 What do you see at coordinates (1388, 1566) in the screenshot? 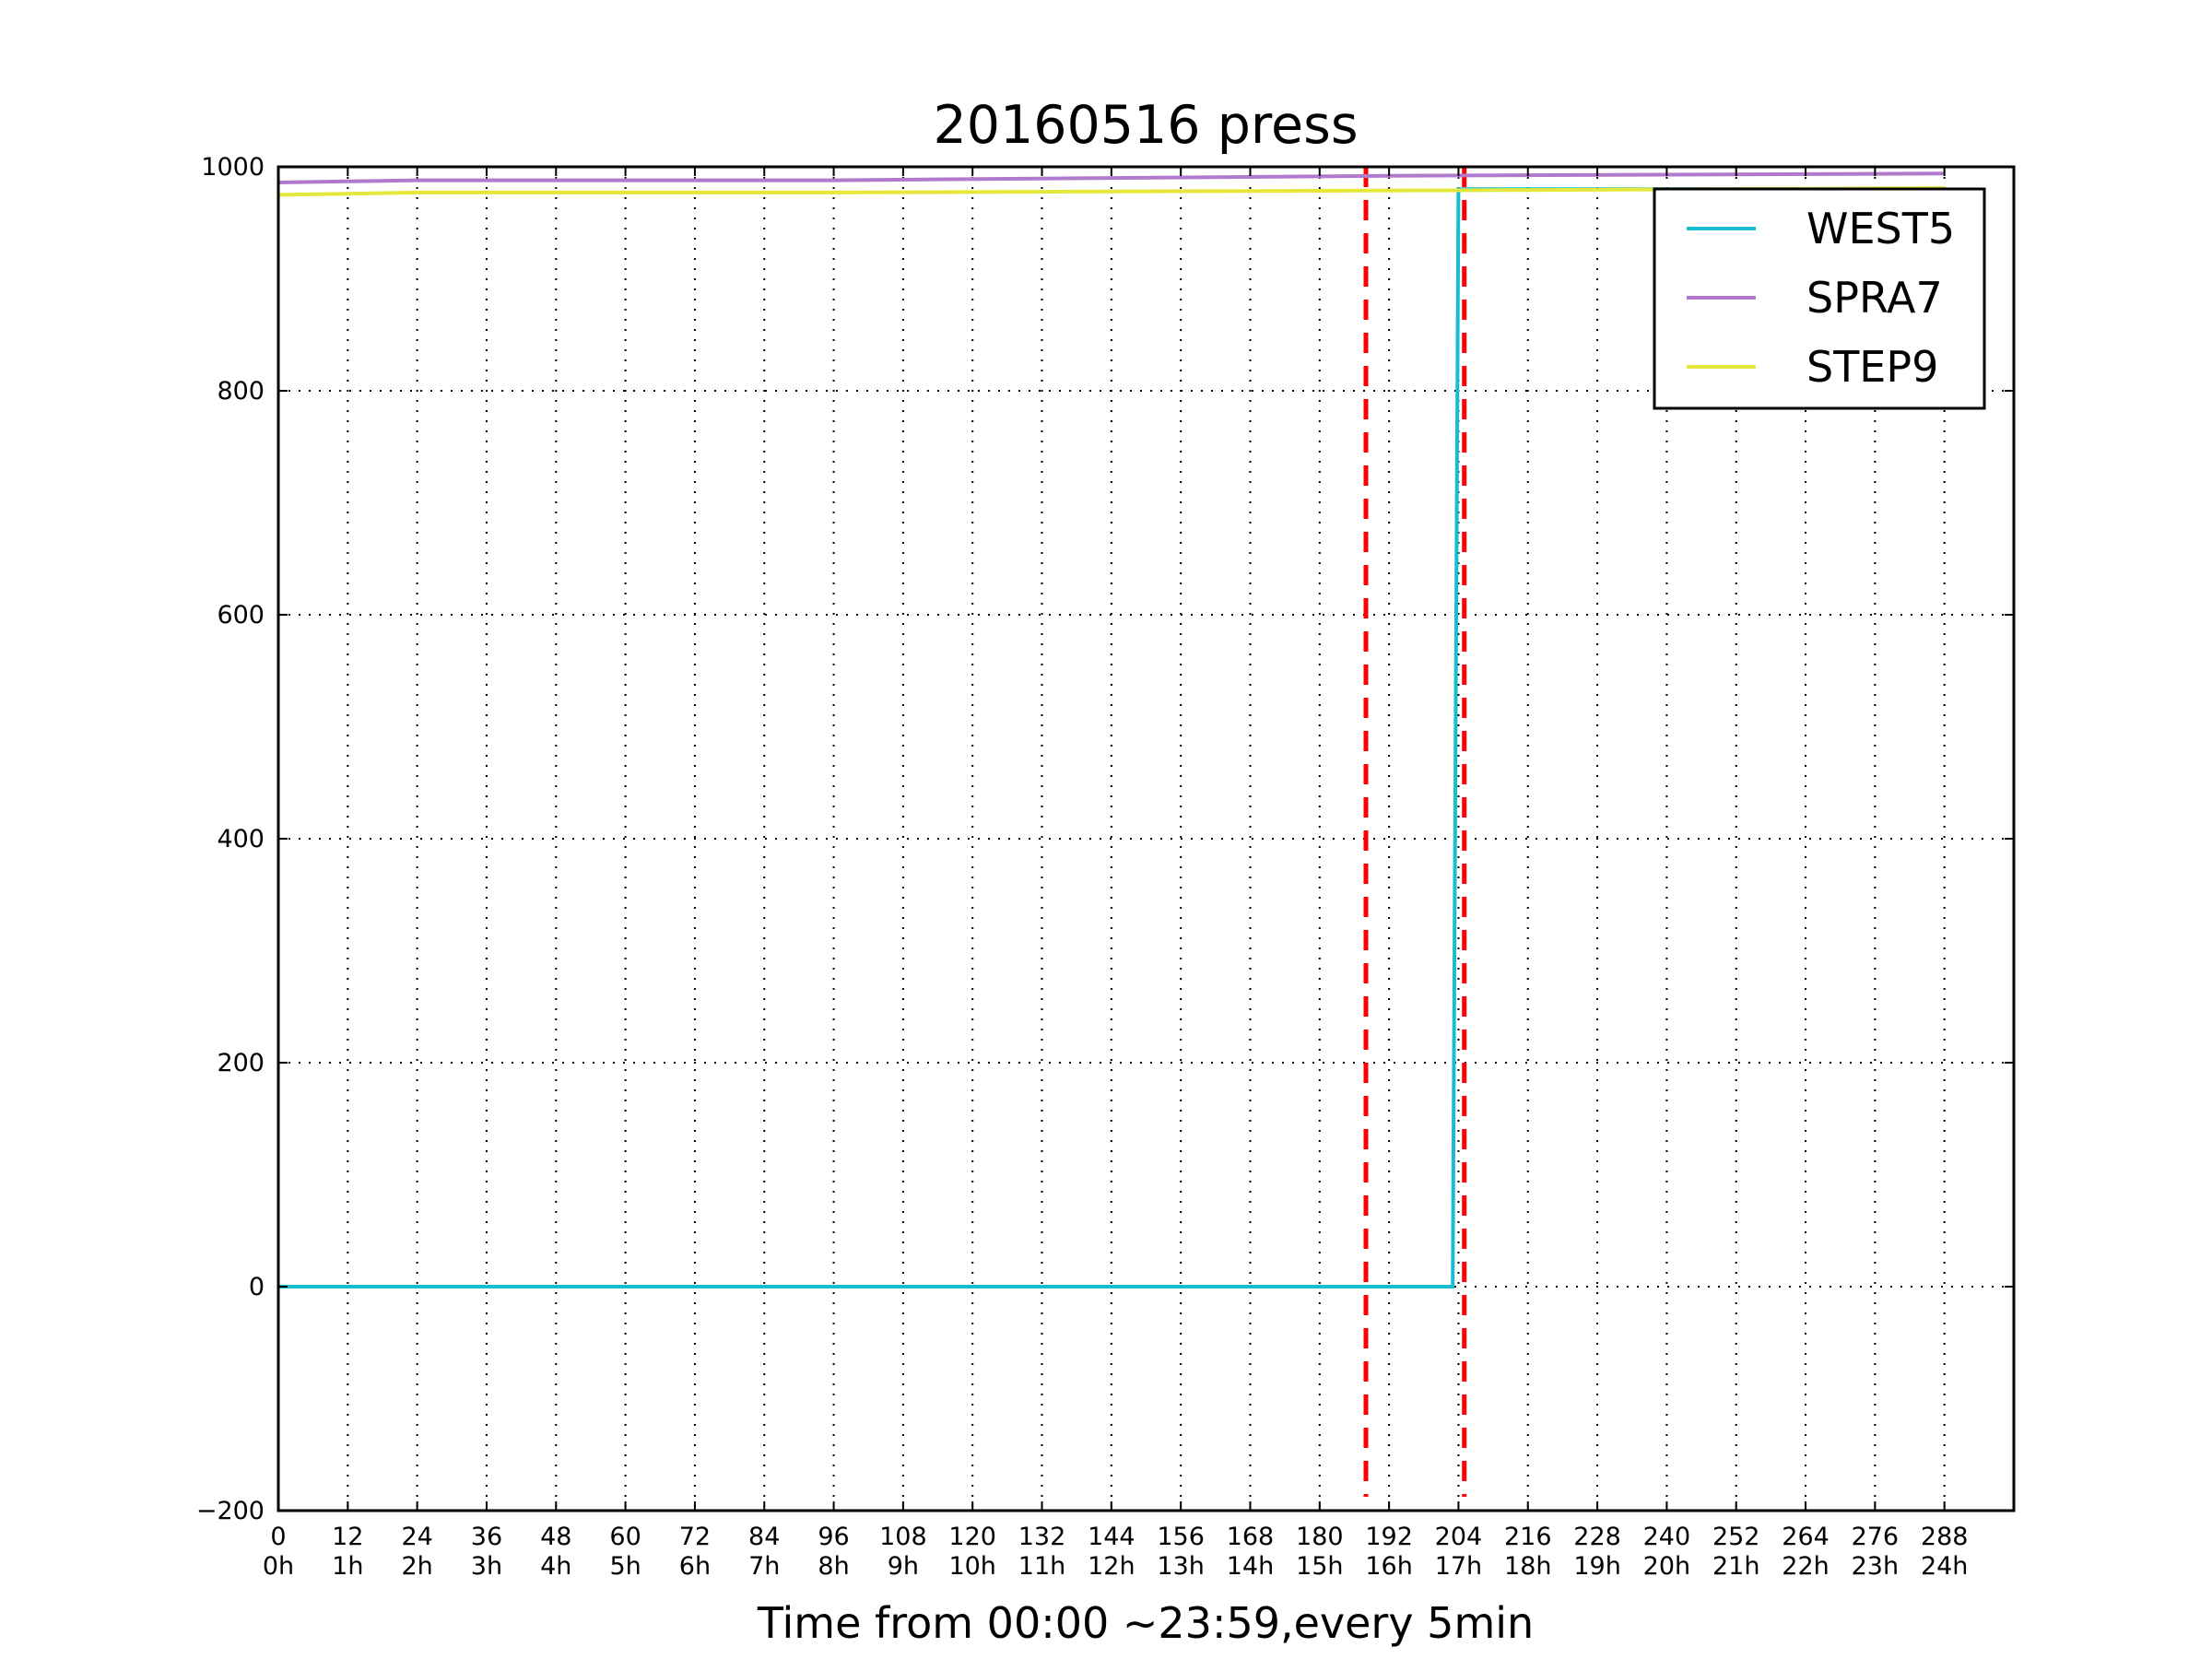
I see `x-tick-sublabel: 16h` at bounding box center [1388, 1566].